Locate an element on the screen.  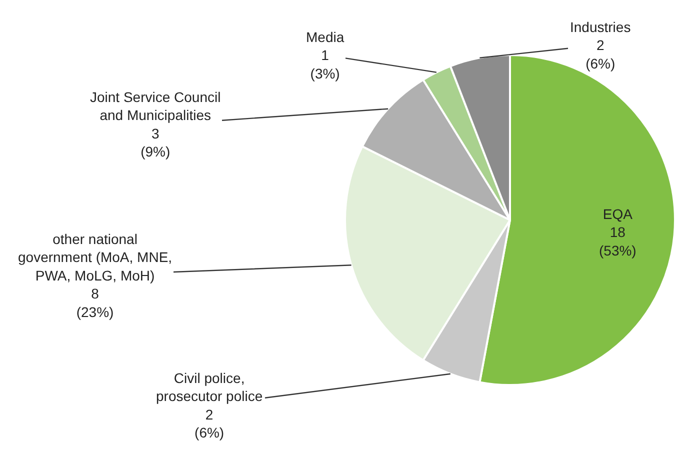
slice-label: other national government (MoA, MNE, PWA, MoLG, MoH) is located at coordinates (95, 257).